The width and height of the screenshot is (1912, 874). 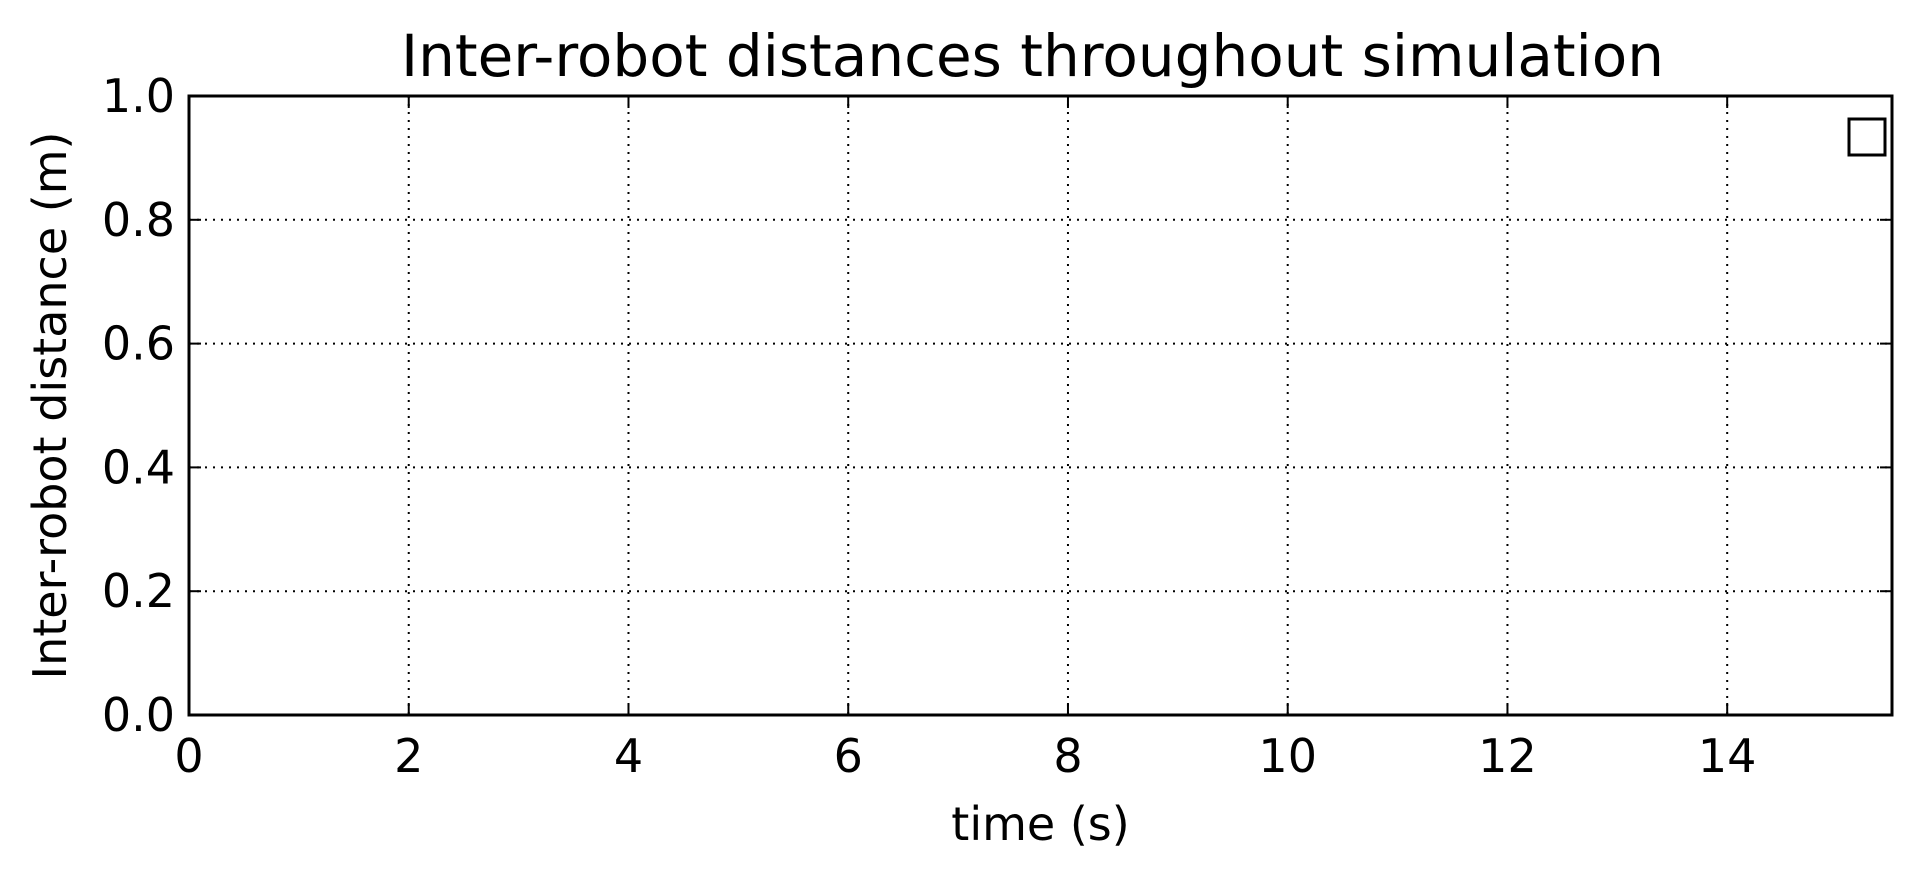 What do you see at coordinates (1507, 756) in the screenshot?
I see `x-tick-label: 12` at bounding box center [1507, 756].